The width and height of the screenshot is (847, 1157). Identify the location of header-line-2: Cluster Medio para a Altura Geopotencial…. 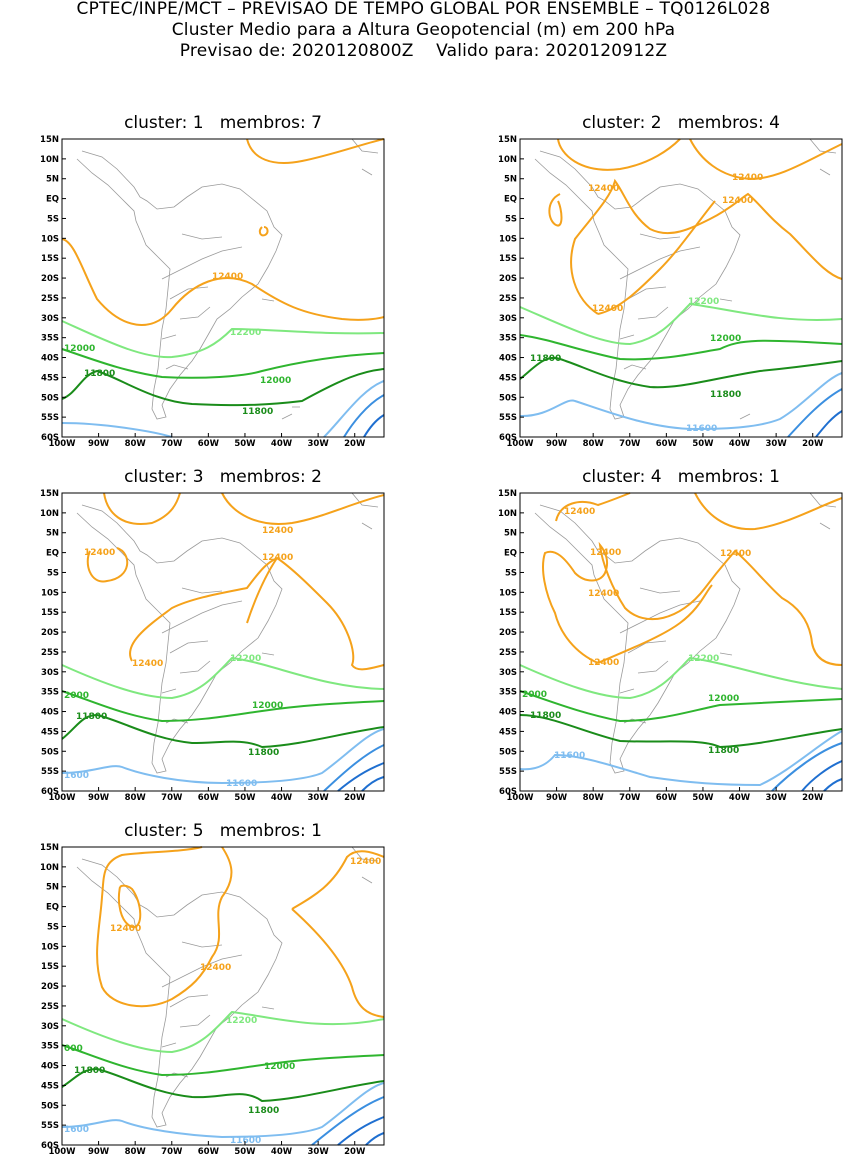
(423, 30).